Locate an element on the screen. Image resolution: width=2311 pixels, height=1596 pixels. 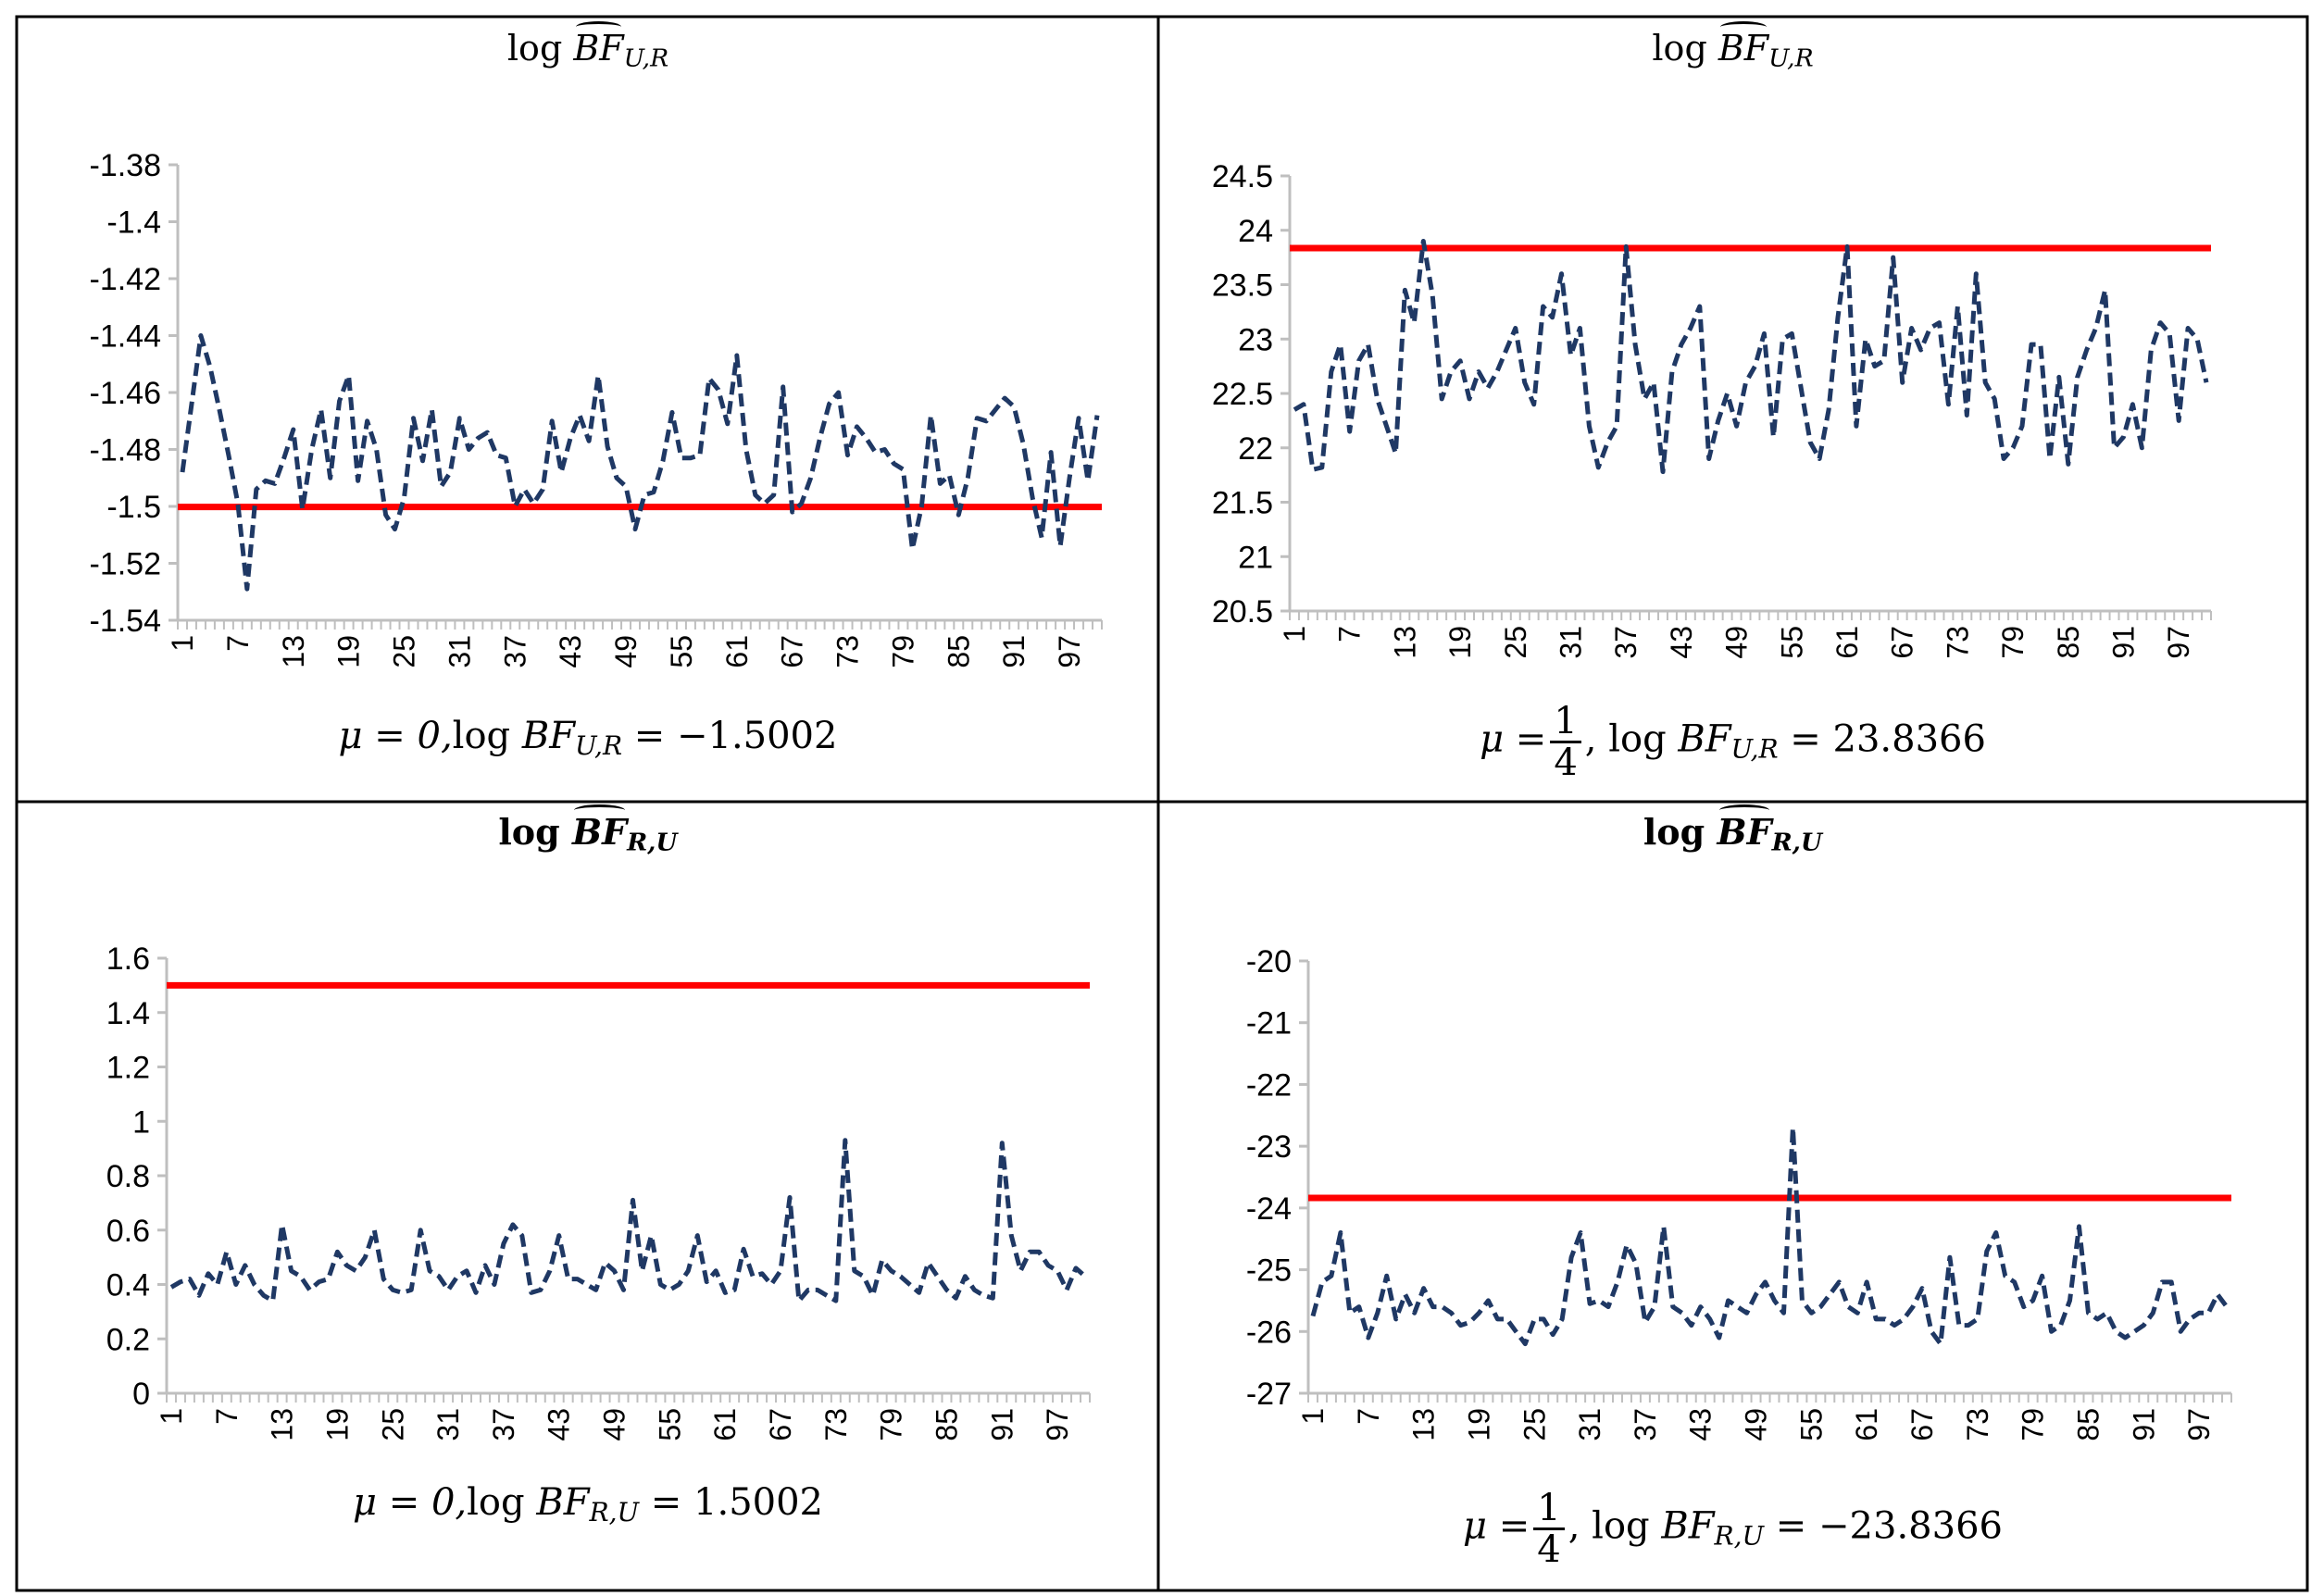
y-tick-label: -21 is located at coordinates (1269, 1023).